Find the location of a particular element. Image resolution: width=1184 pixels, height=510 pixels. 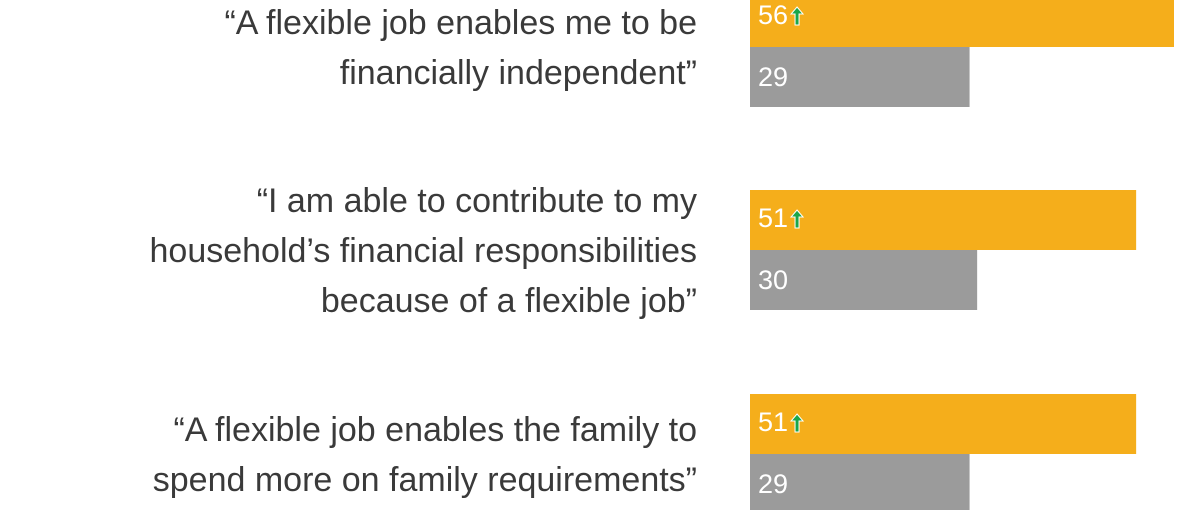

value-label: 56 is located at coordinates (773, 15).